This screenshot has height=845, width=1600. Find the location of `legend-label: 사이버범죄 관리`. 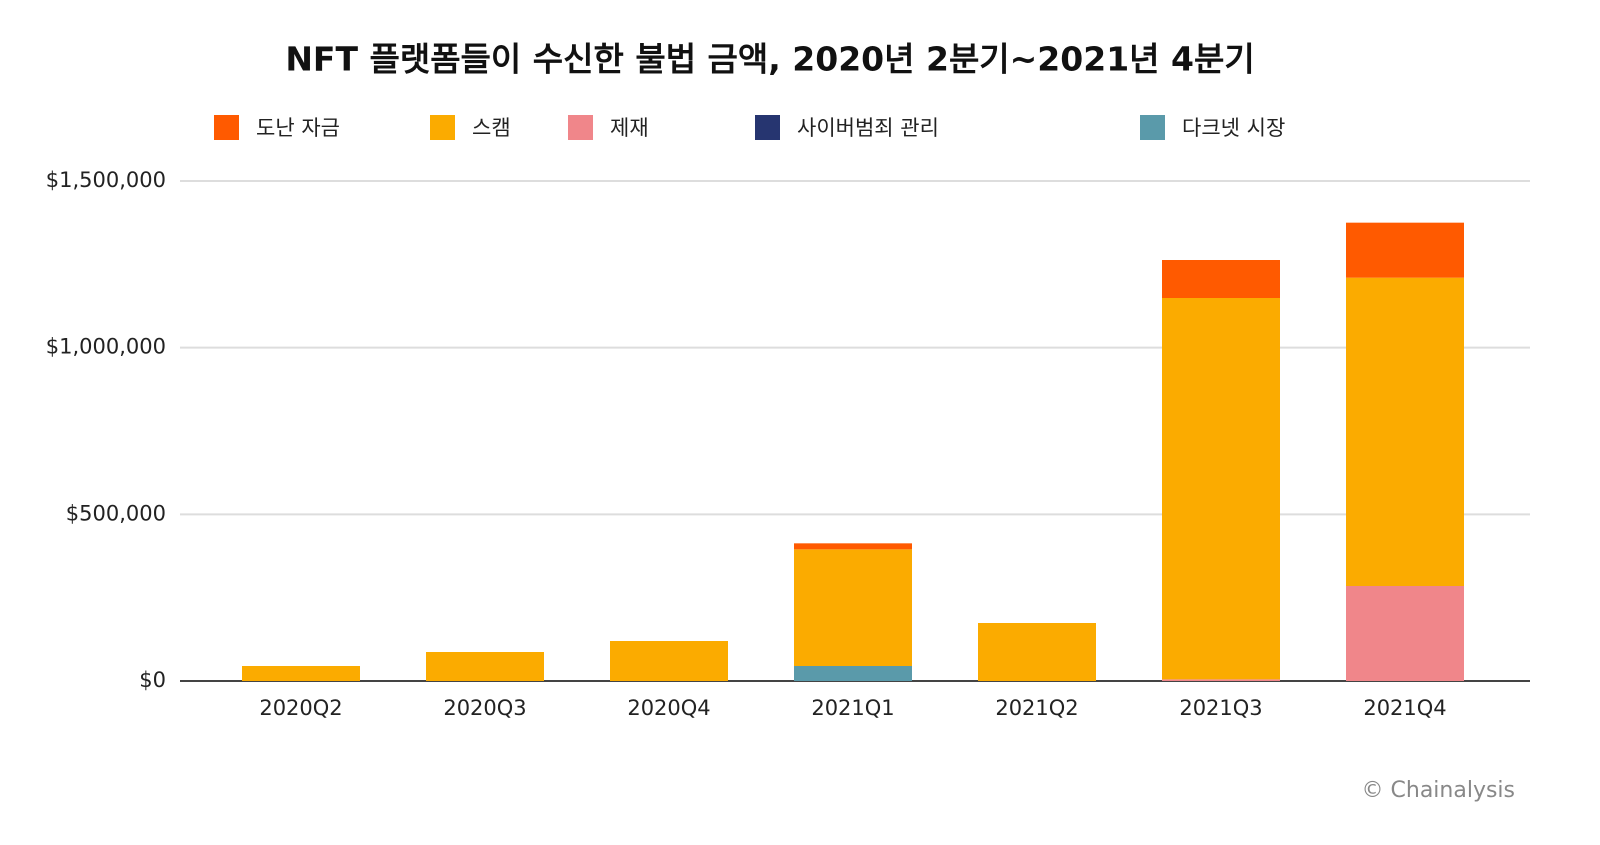

legend-label: 사이버범죄 관리 is located at coordinates (868, 128).